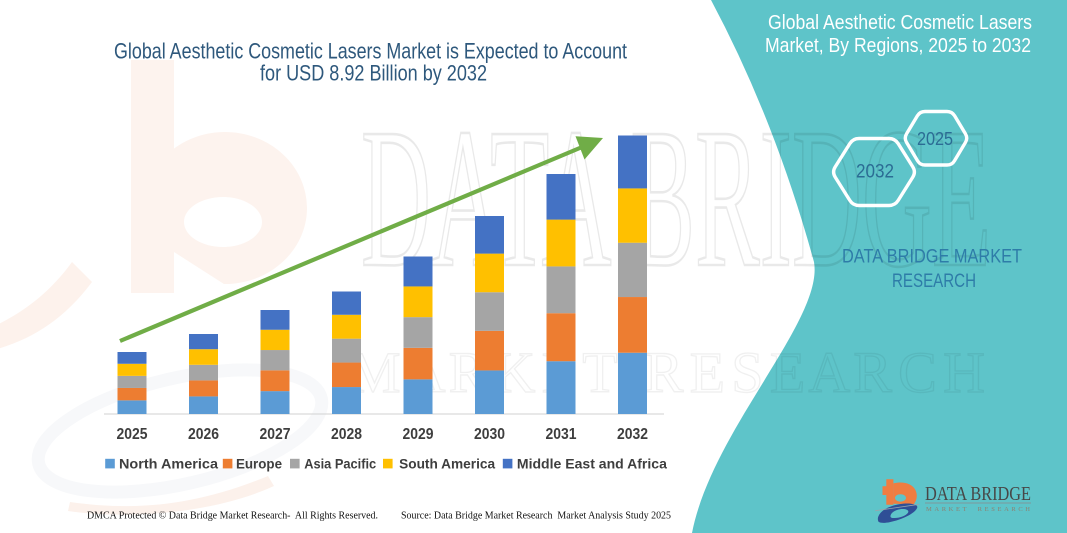 The image size is (1067, 533). Describe the element at coordinates (168, 463) in the screenshot. I see `svg-text: North America` at that location.